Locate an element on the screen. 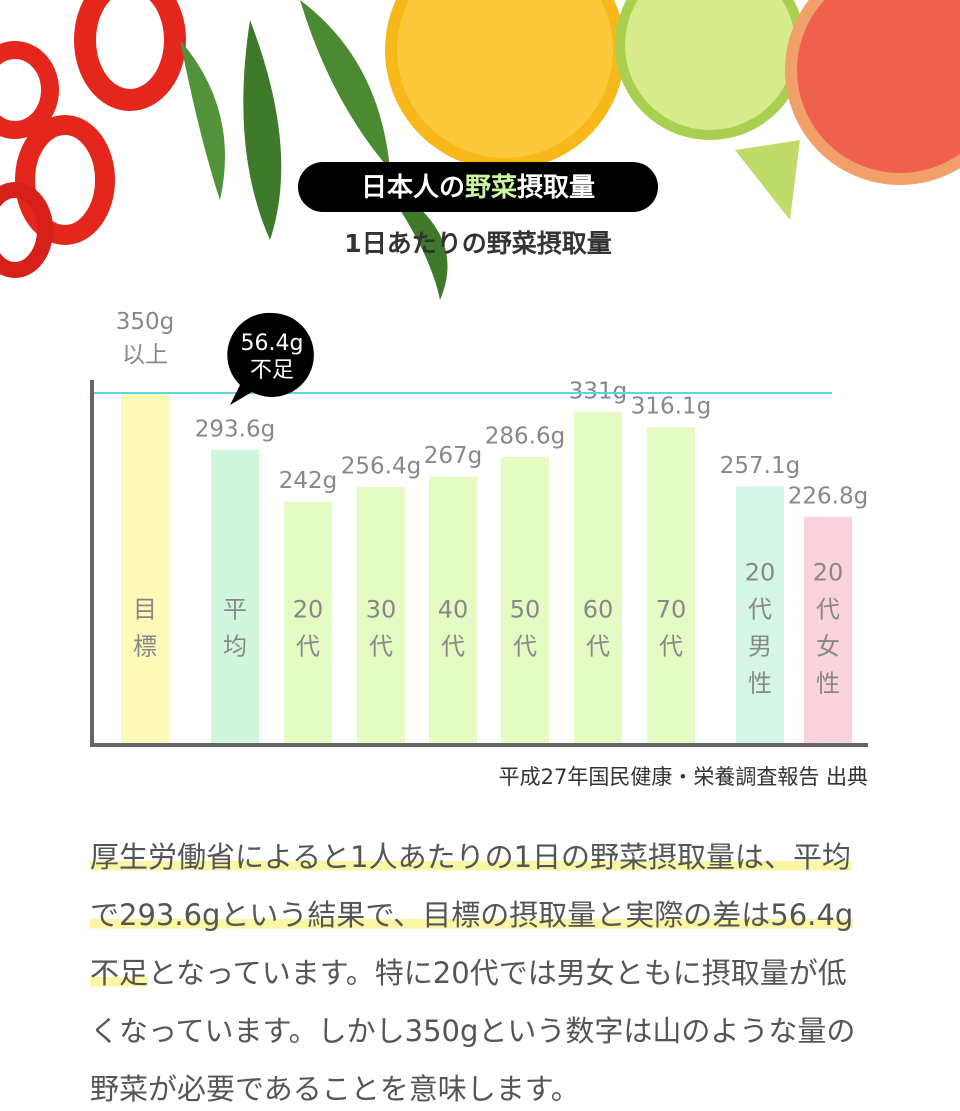 The height and width of the screenshot is (1111, 960). subtitle: 1日あたりの野菜摂取量 is located at coordinates (477, 243).